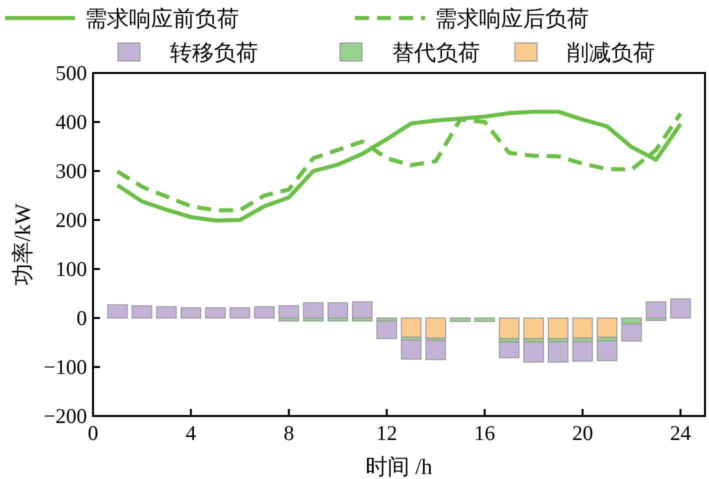 This screenshot has width=709, height=479. What do you see at coordinates (611, 52) in the screenshot?
I see `legend-label: 削减负荷` at bounding box center [611, 52].